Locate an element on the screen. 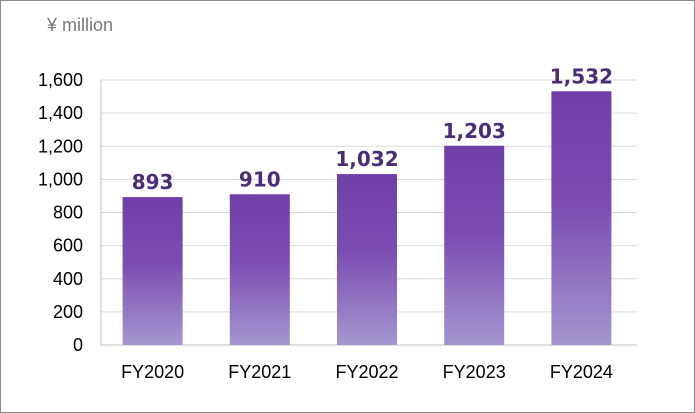  x-category-label: FY2020 is located at coordinates (152, 372).